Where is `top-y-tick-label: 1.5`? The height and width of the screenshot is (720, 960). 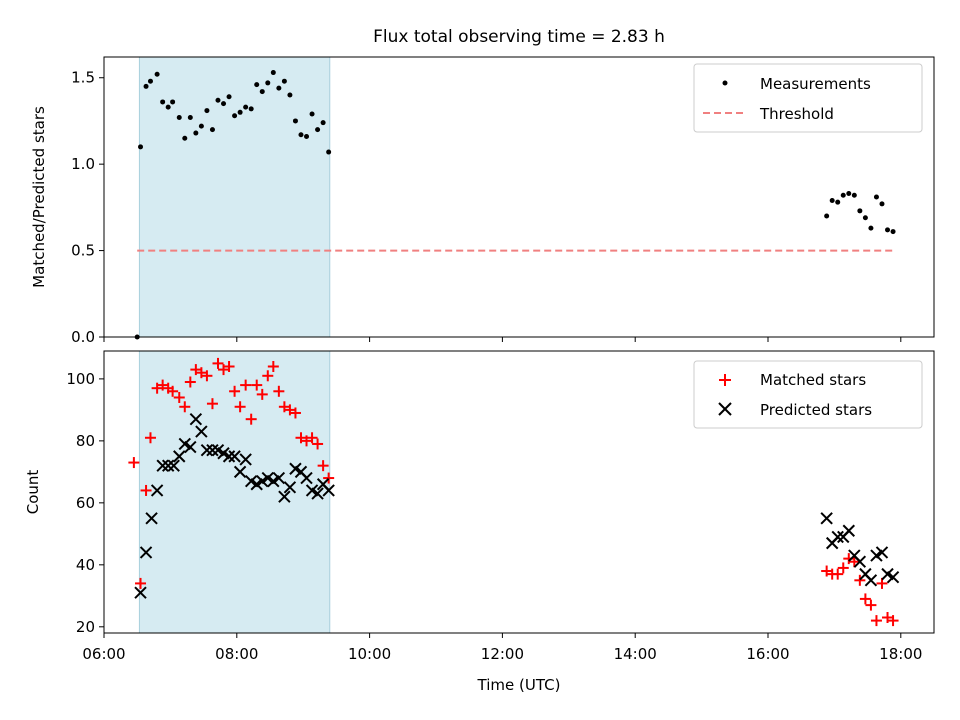 top-y-tick-label: 1.5 is located at coordinates (83, 78).